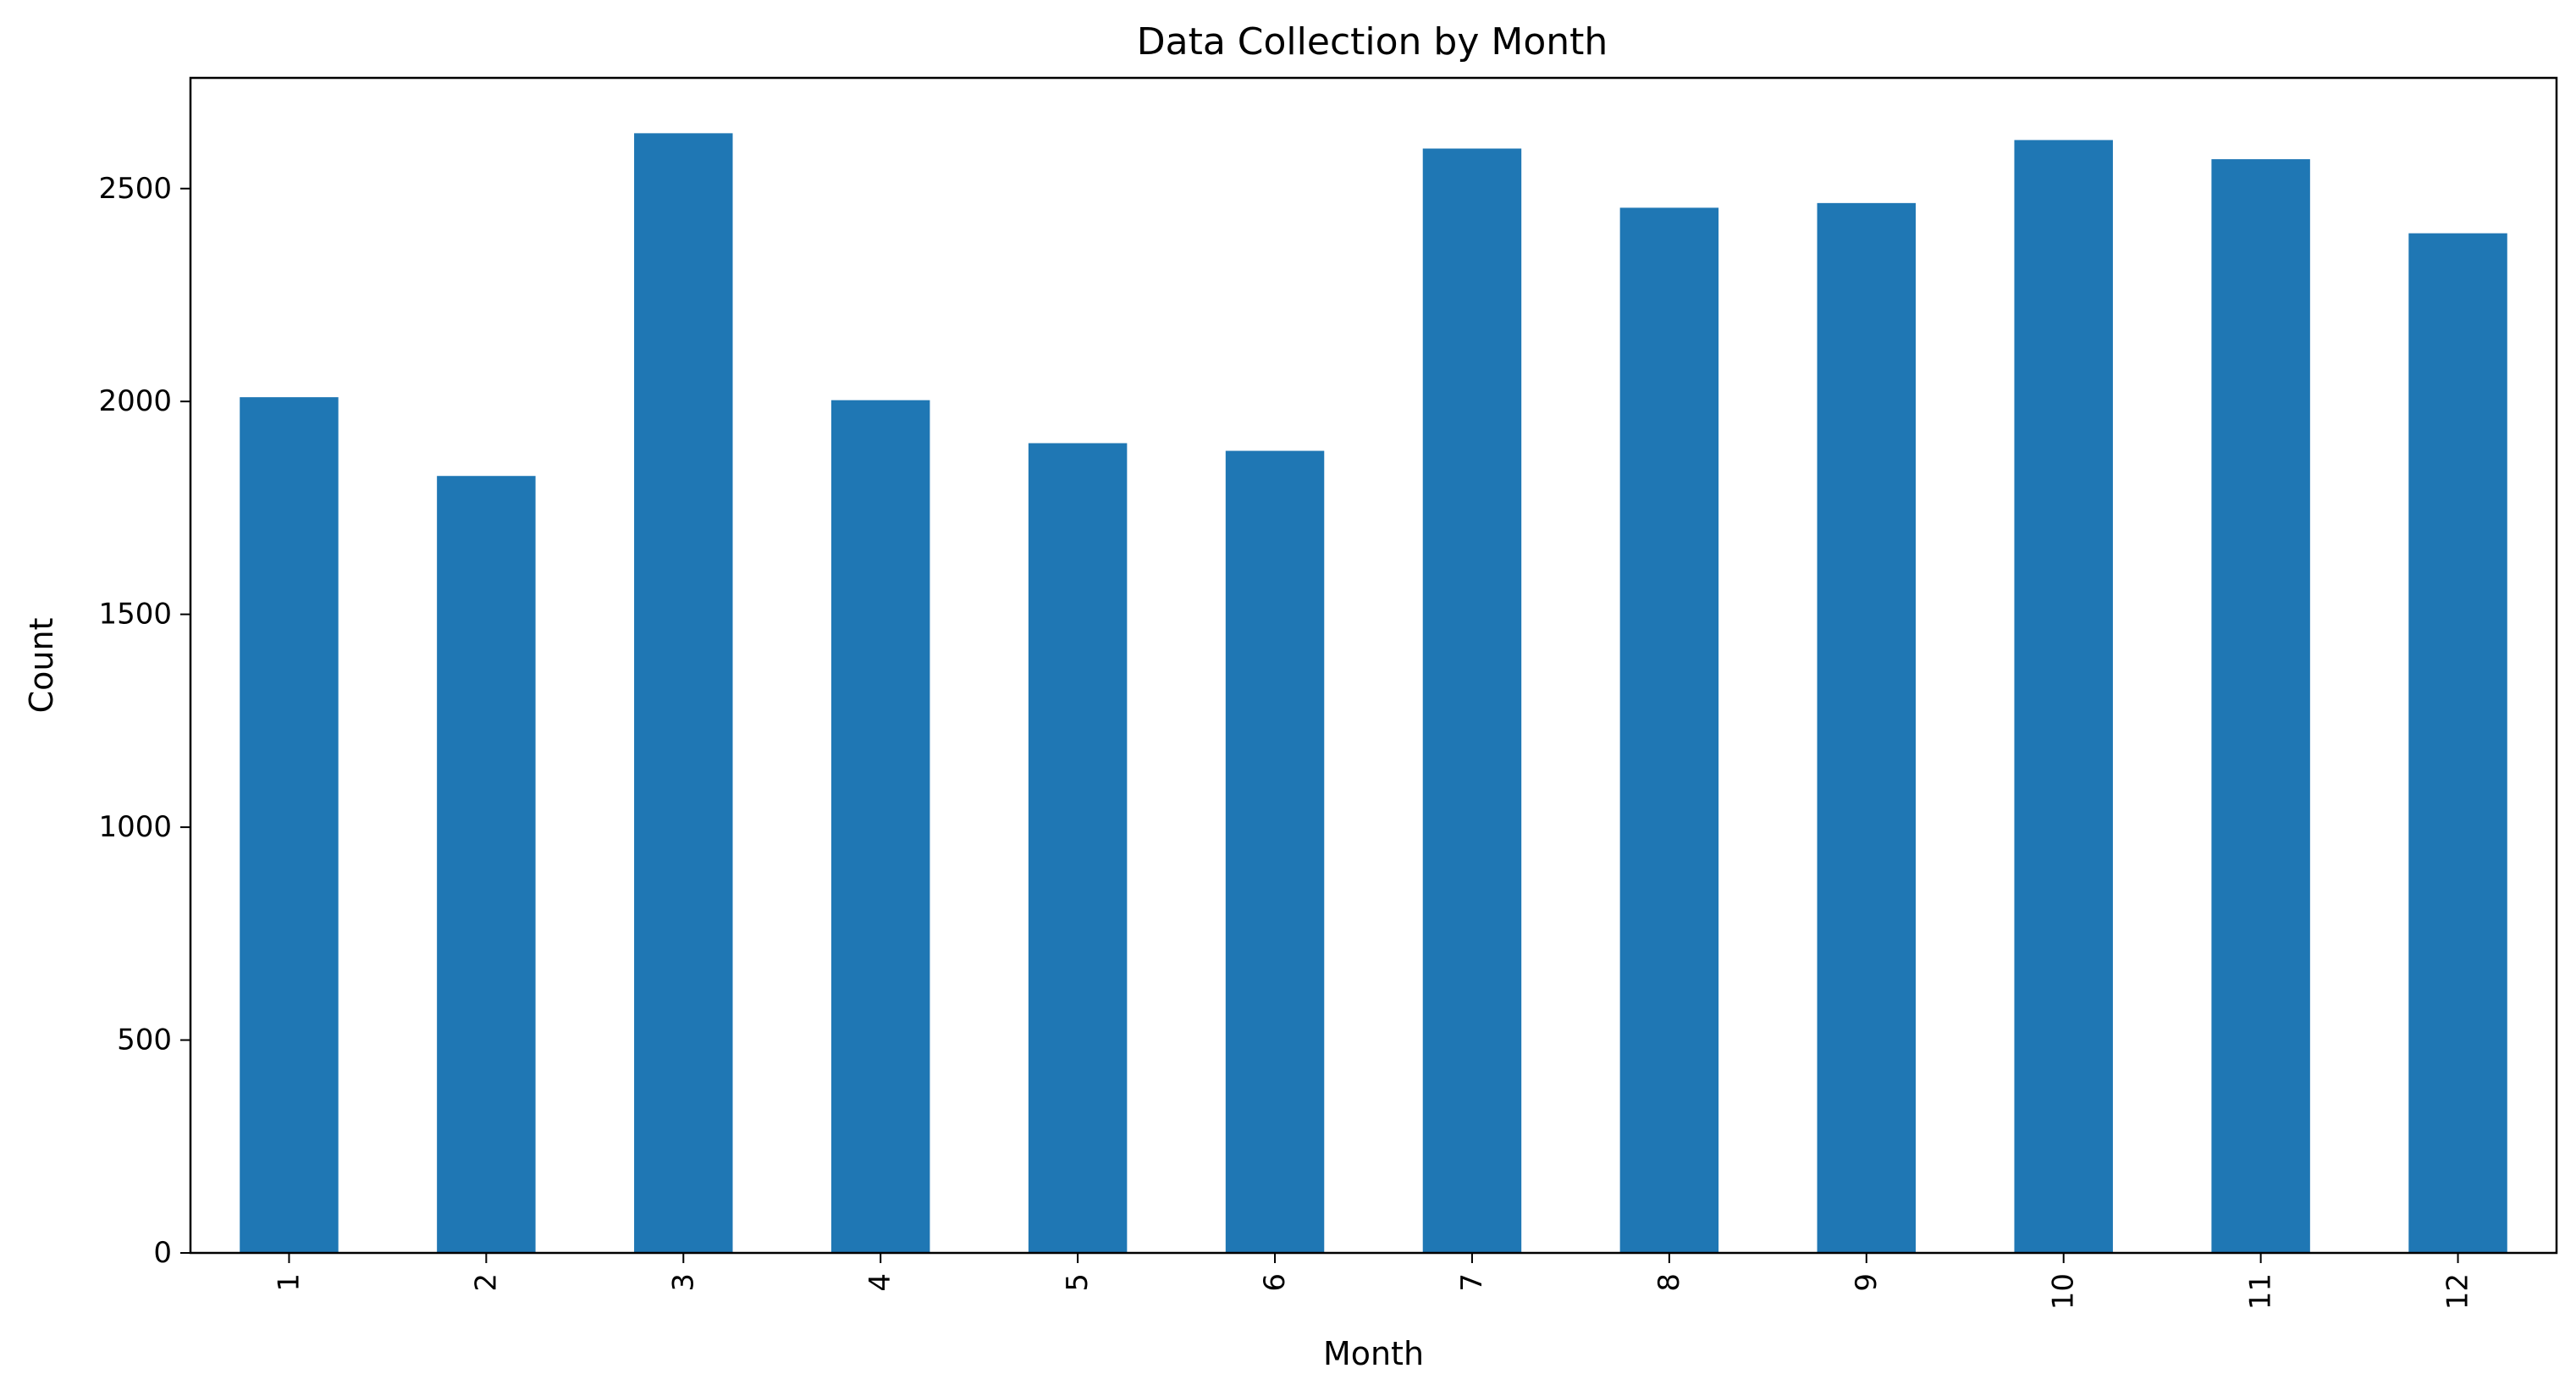 The width and height of the screenshot is (2576, 1396). Describe the element at coordinates (1669, 1282) in the screenshot. I see `x-tick-label: 8` at that location.